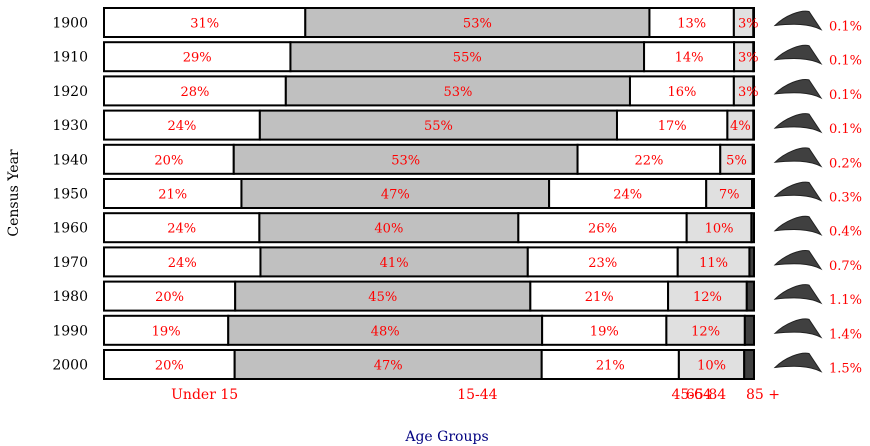 The image size is (870, 446). I want to click on year-label: 1940, so click(70, 160).